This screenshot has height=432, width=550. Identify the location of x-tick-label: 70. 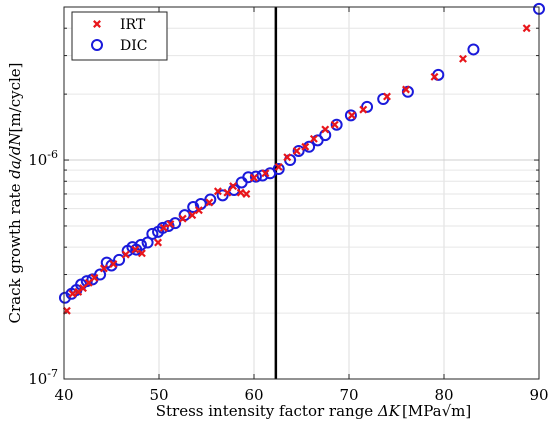
(348, 395).